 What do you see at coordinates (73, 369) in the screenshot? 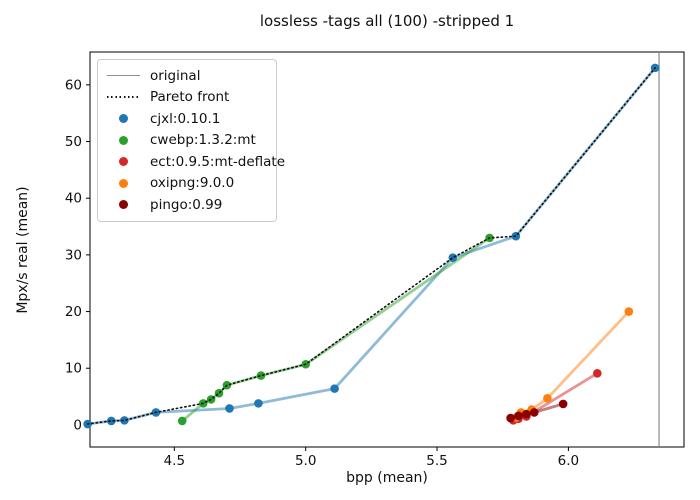
I see `y-tick-label: 10` at bounding box center [73, 369].